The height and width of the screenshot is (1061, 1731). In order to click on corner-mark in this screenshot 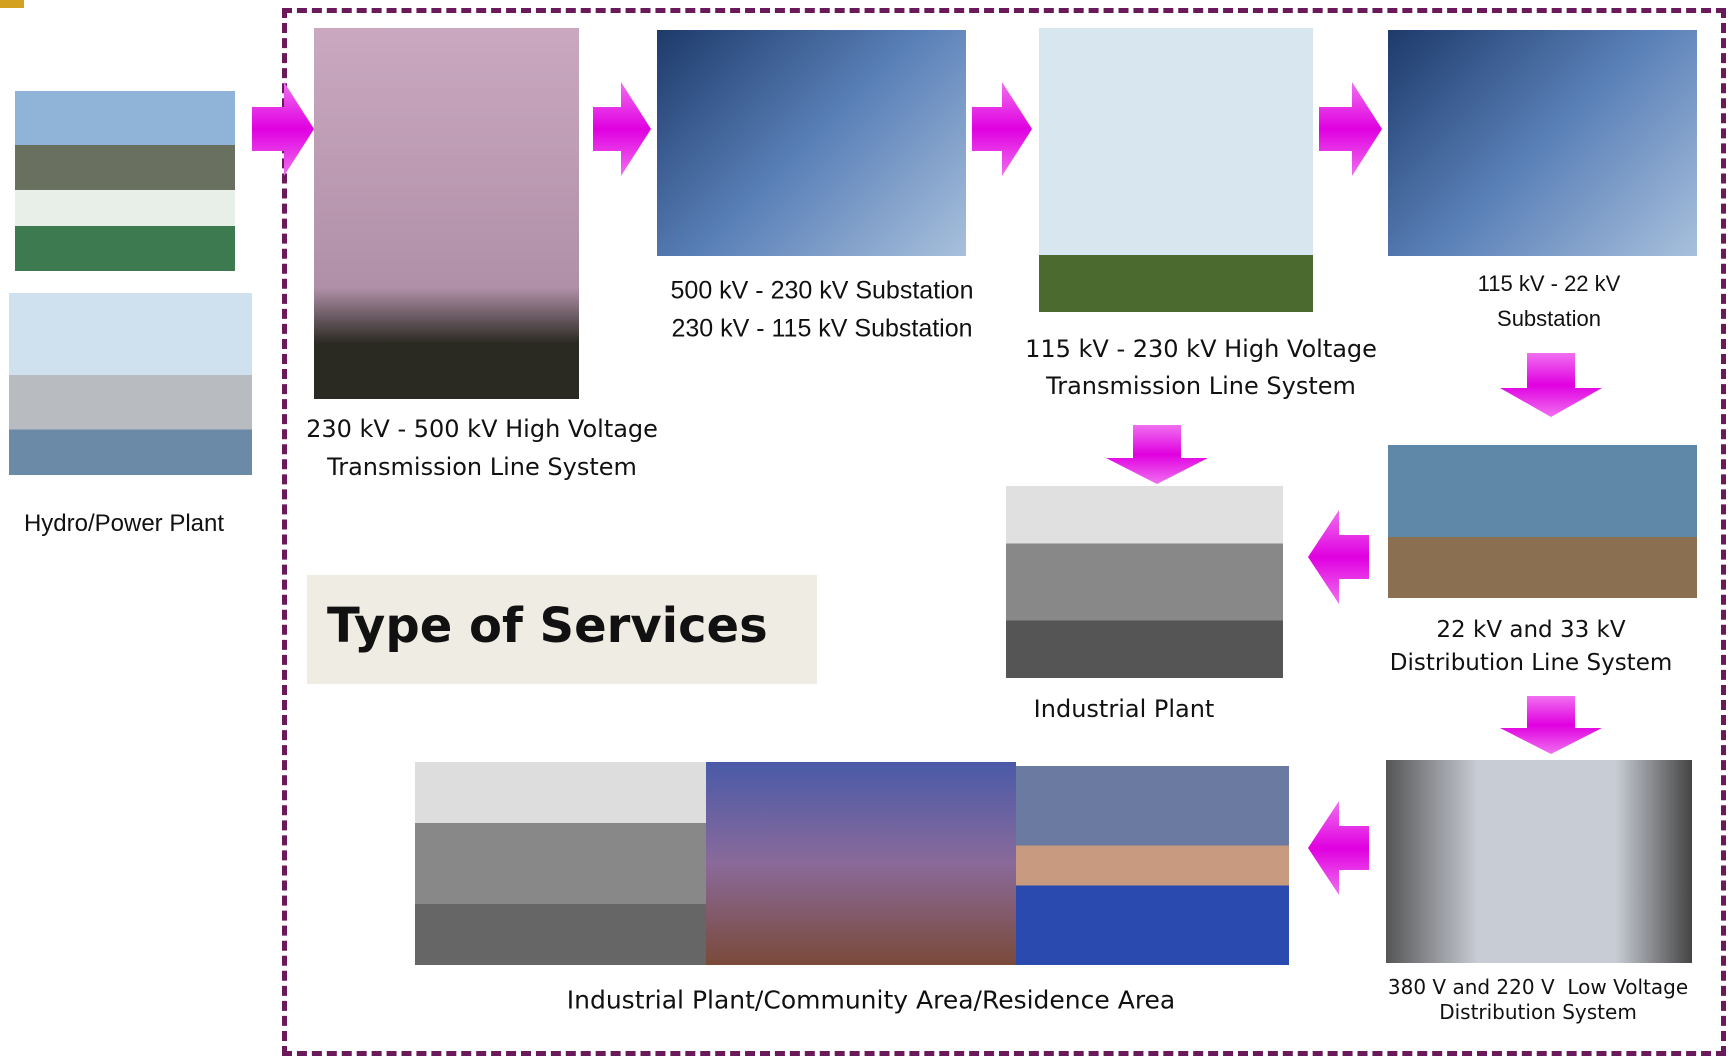, I will do `click(12, 4)`.